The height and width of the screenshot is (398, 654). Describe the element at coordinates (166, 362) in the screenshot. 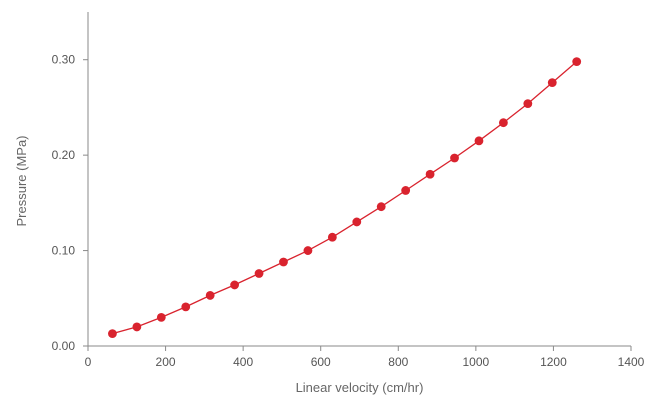

I see `x-tick-label: 200` at that location.